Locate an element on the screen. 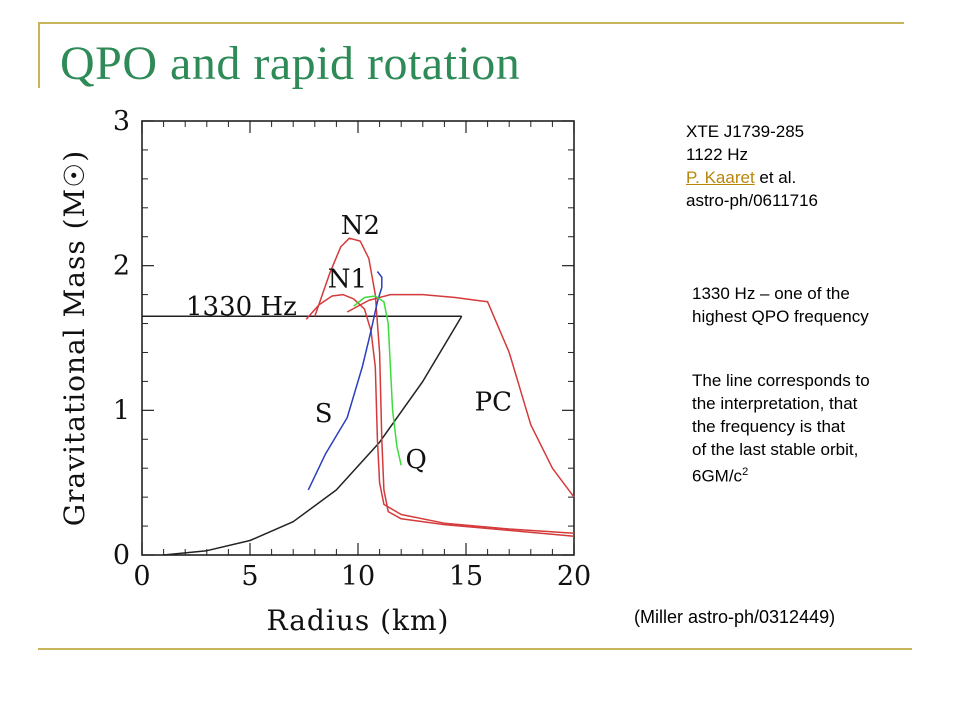 Image resolution: width=960 pixels, height=720 pixels. qpo-note-line-2: highest QPO frequency is located at coordinates (780, 316).